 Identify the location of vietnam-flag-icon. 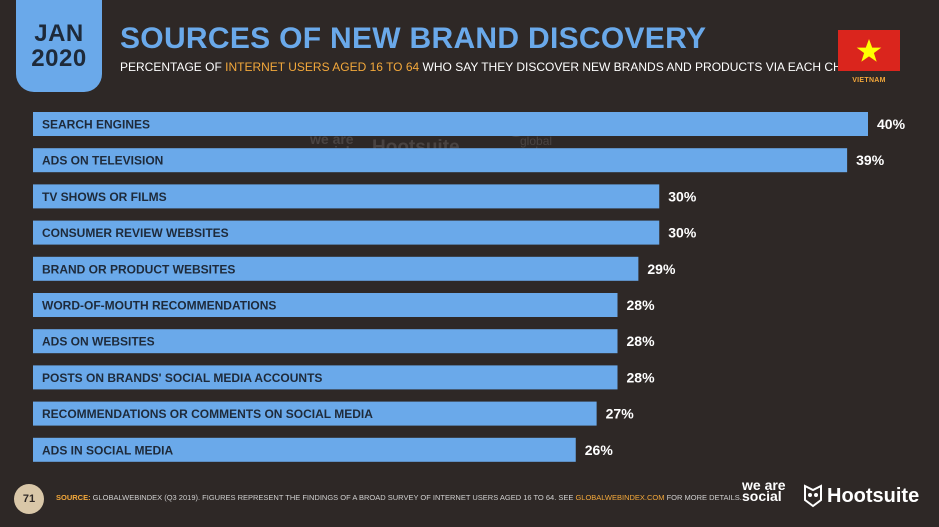
(869, 50).